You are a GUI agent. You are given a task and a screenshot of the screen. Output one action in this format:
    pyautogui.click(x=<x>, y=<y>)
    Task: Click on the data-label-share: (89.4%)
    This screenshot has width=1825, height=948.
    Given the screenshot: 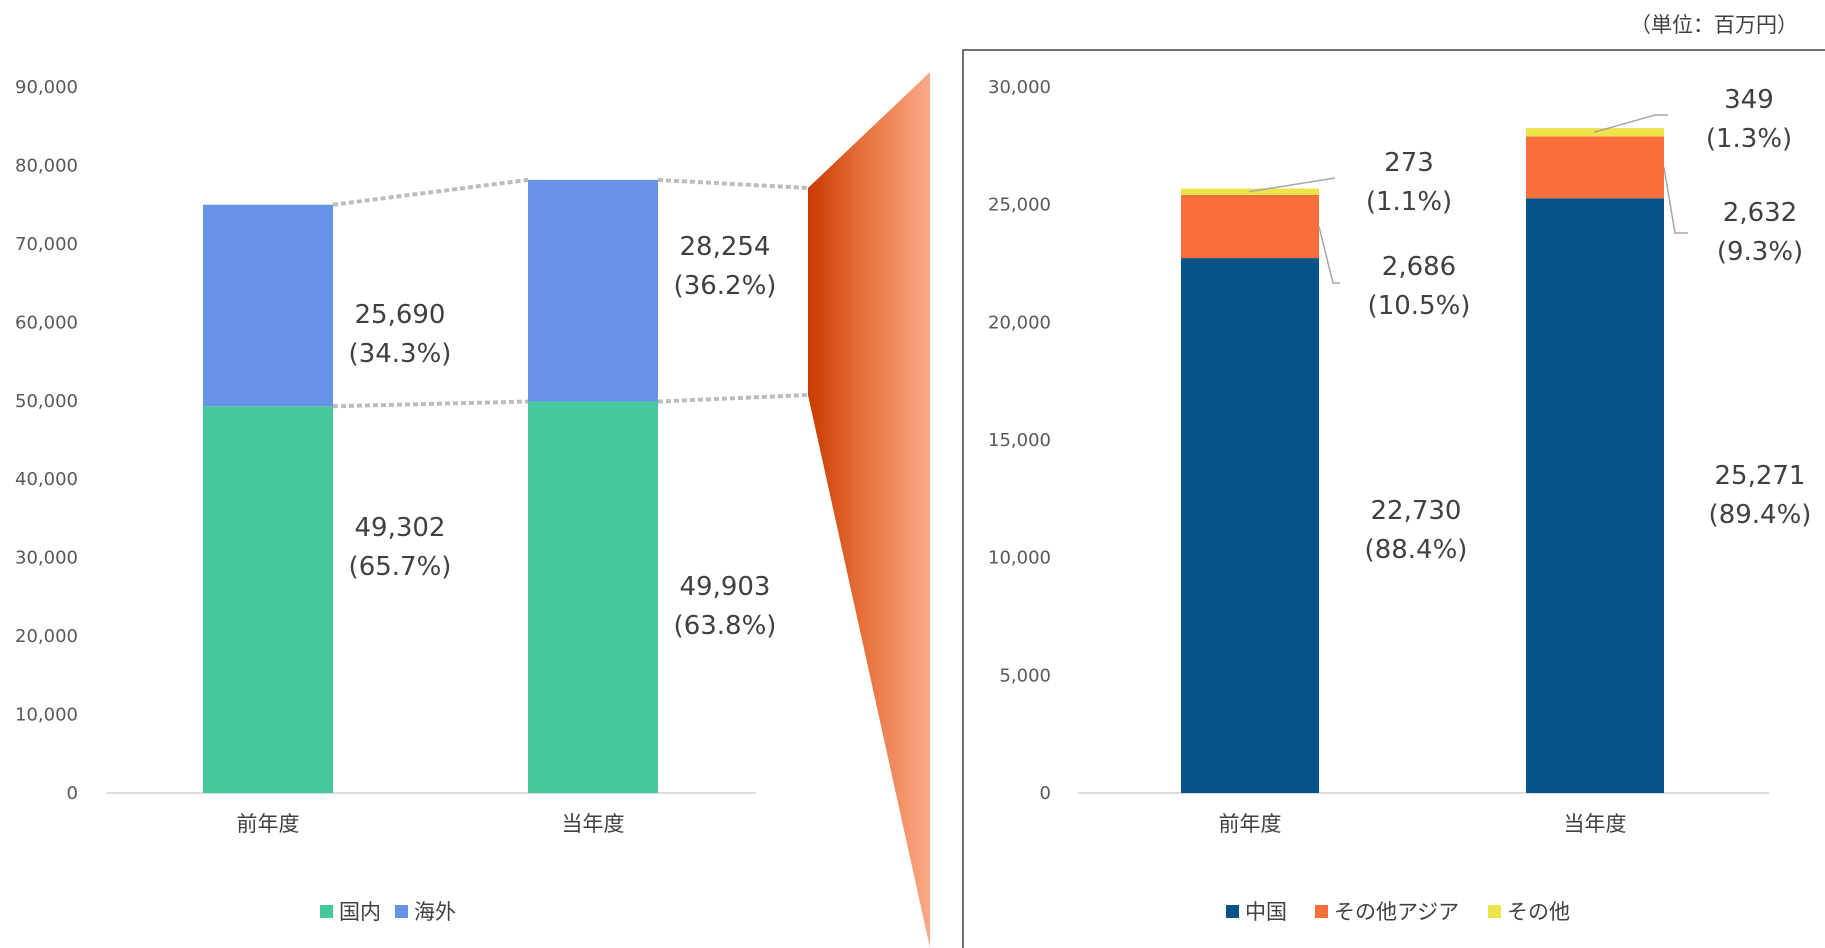 What is the action you would take?
    pyautogui.click(x=1760, y=515)
    